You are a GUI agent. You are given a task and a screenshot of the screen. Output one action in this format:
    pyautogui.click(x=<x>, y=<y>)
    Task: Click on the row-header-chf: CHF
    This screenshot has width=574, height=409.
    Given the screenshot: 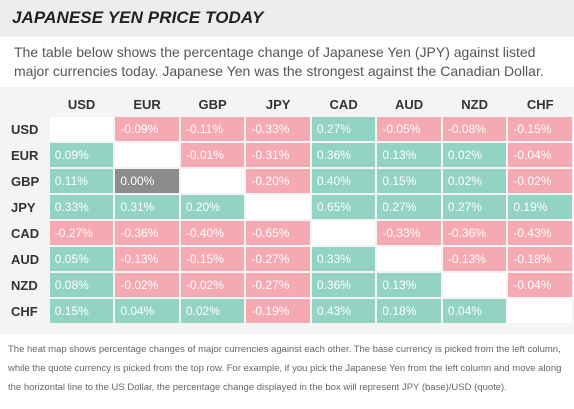 What is the action you would take?
    pyautogui.click(x=25, y=311)
    